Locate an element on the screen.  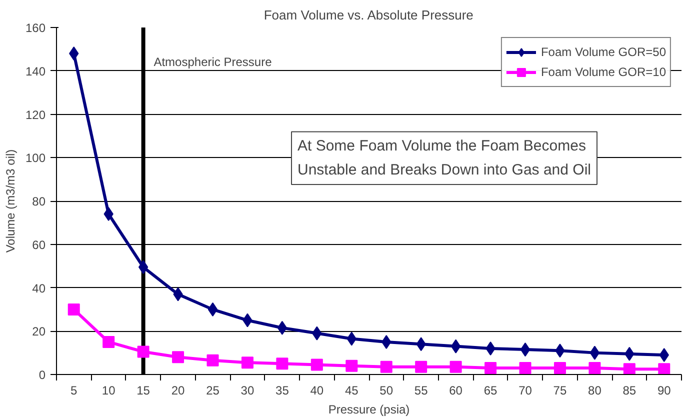
x-tick-label: 40 is located at coordinates (317, 391).